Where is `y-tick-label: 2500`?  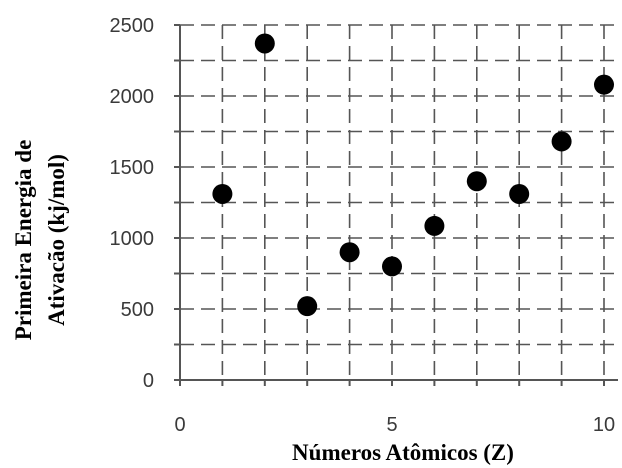
y-tick-label: 2500 is located at coordinates (132, 26).